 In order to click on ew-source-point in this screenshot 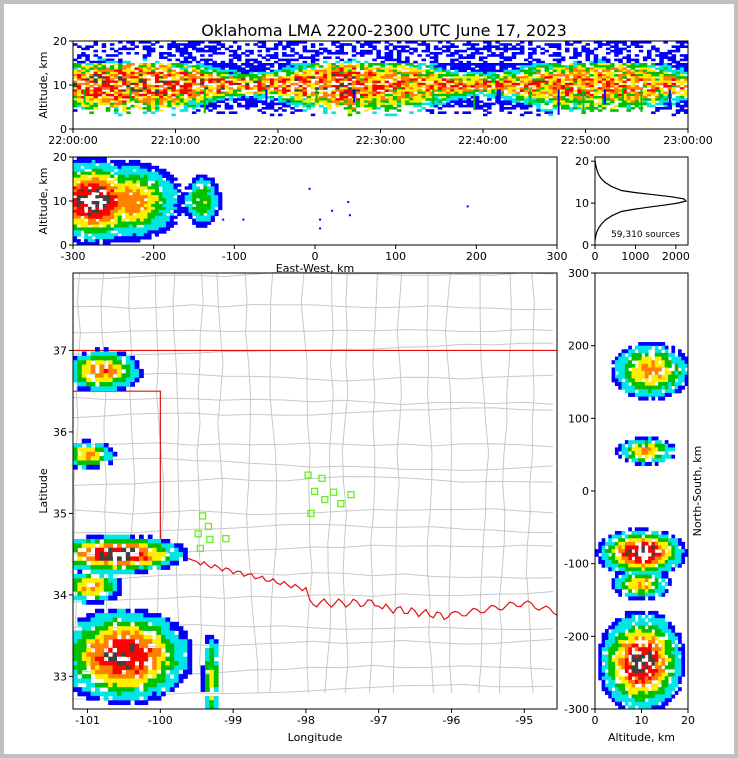, I will do `click(223, 219)`.